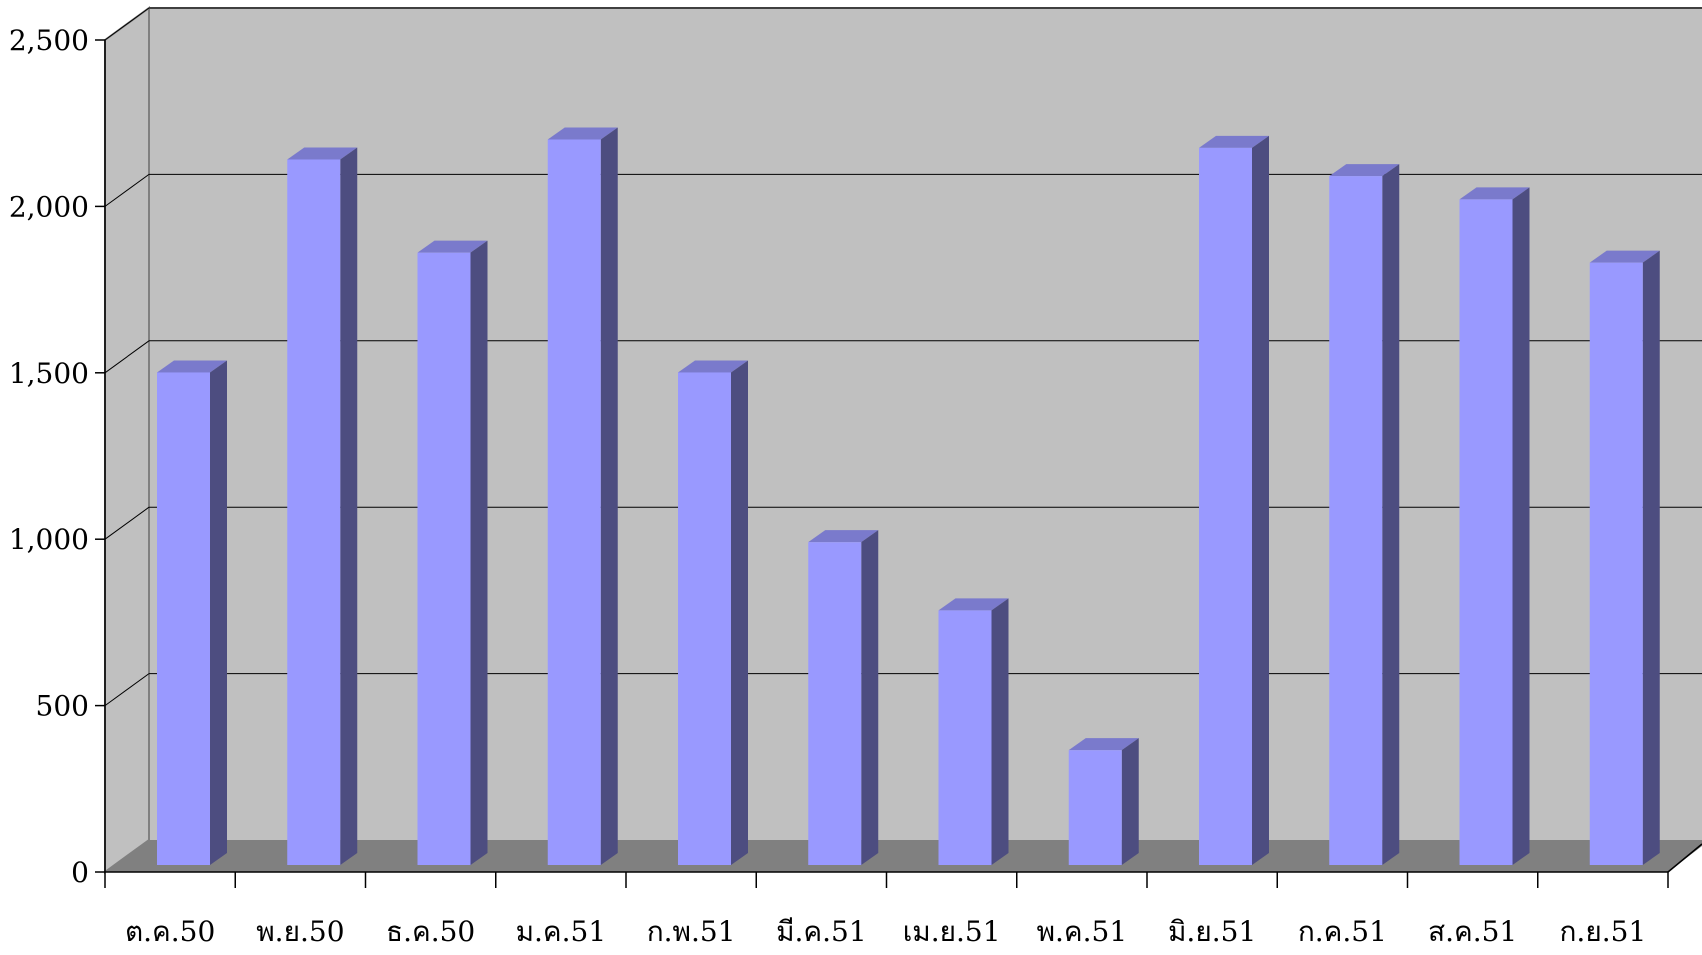  I want to click on chart-side-wall, so click(127, 440).